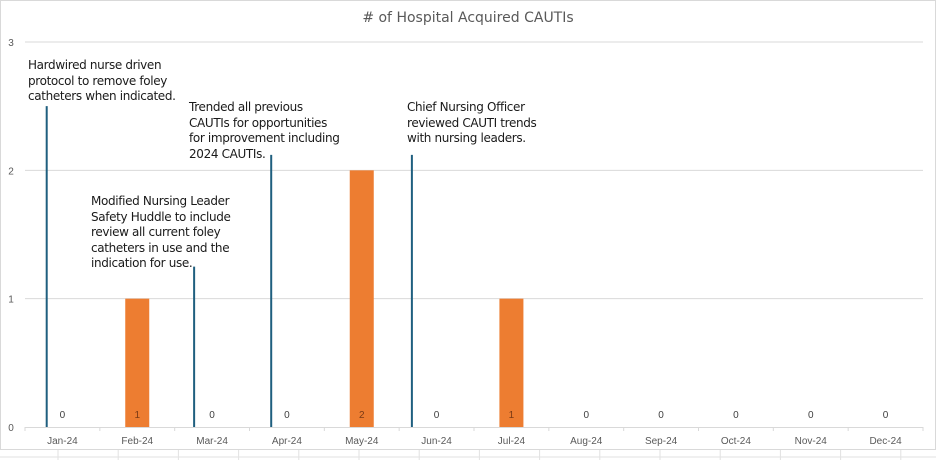 The height and width of the screenshot is (460, 936). Describe the element at coordinates (137, 441) in the screenshot. I see `x-tick-label: Feb-24` at that location.